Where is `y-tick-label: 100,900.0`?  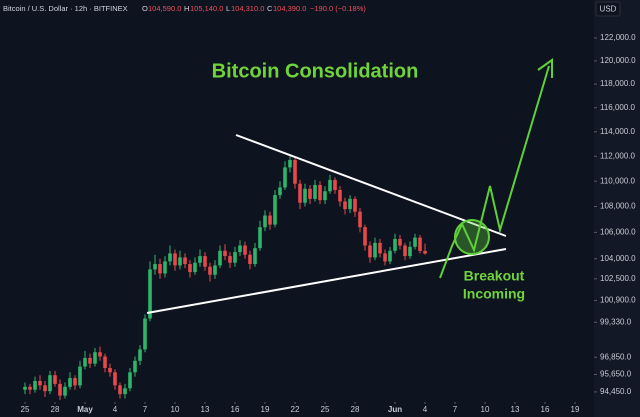 y-tick-label: 100,900.0 is located at coordinates (618, 300).